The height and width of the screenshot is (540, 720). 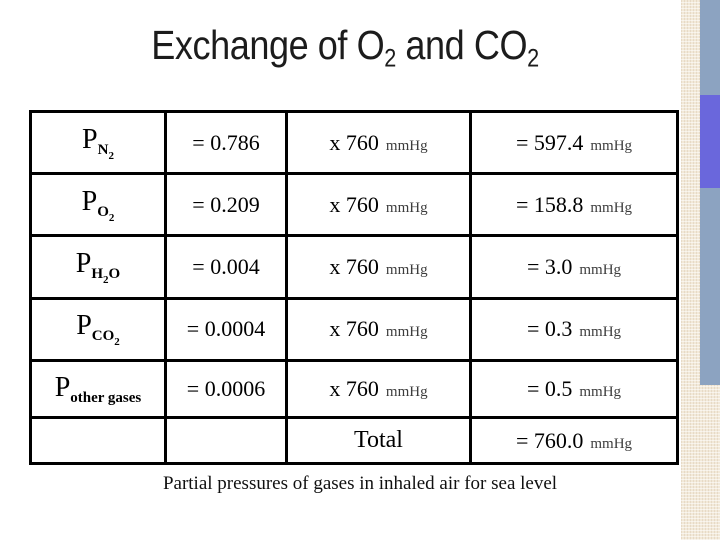 I want to click on gas-label-cell: Pother gases, so click(x=98, y=389).